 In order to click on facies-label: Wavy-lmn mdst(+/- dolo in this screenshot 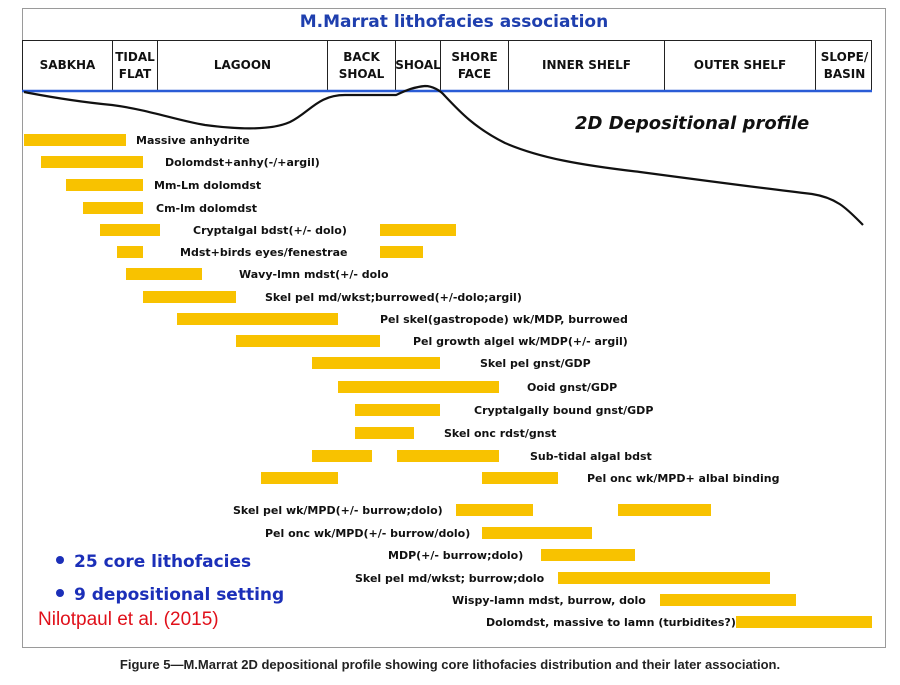, I will do `click(314, 274)`.